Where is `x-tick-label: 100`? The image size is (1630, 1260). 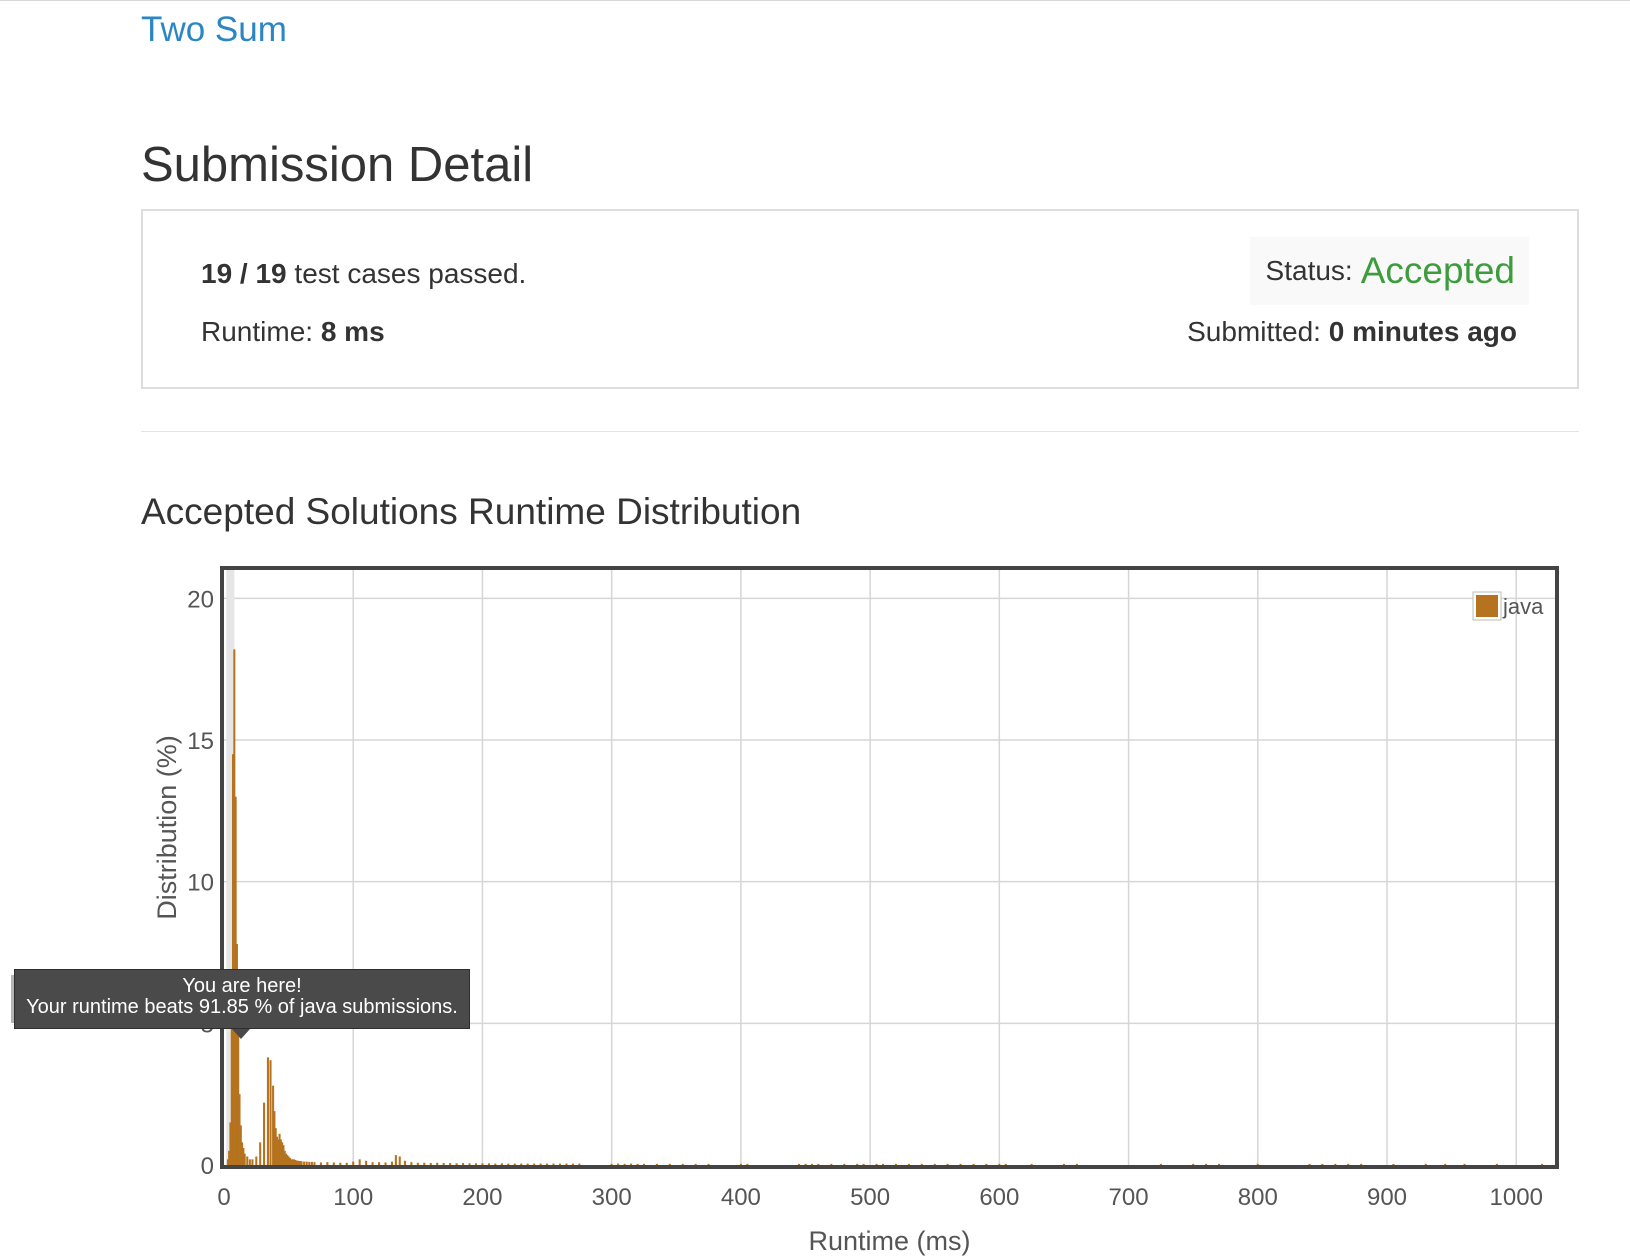
x-tick-label: 100 is located at coordinates (353, 1197).